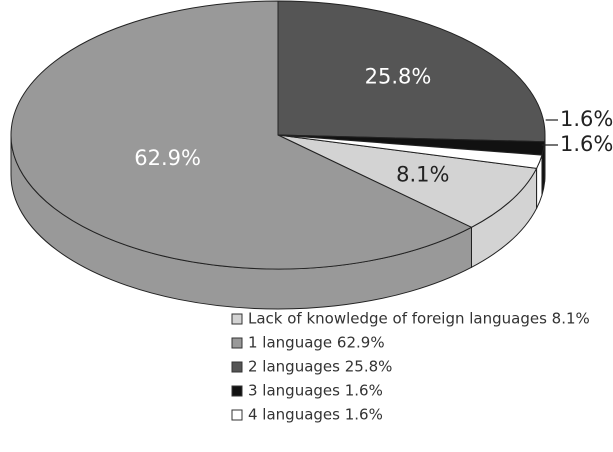 This screenshot has width=613, height=452. Describe the element at coordinates (320, 367) in the screenshot. I see `legend-label: 2 languages 25.8%` at that location.